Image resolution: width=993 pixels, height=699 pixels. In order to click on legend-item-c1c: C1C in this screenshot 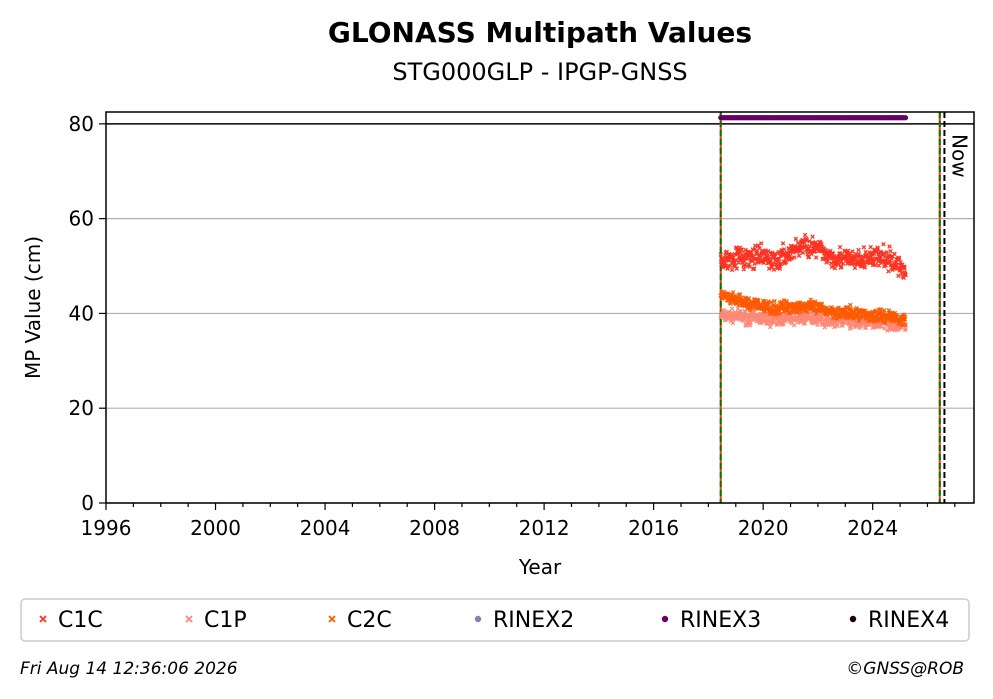, I will do `click(71, 620)`.